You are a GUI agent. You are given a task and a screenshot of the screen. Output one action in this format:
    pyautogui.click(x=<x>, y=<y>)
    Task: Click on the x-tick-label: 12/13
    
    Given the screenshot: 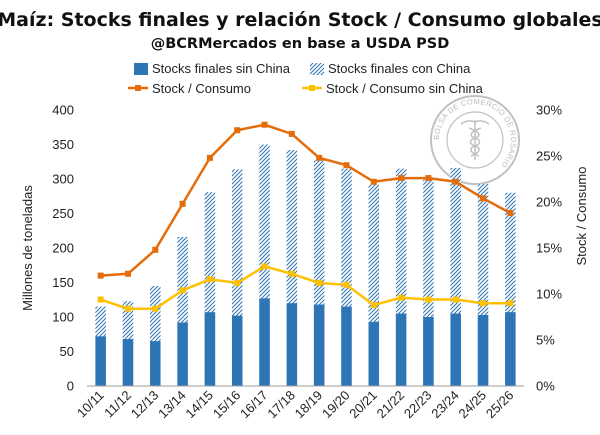 What is the action you would take?
    pyautogui.click(x=145, y=405)
    